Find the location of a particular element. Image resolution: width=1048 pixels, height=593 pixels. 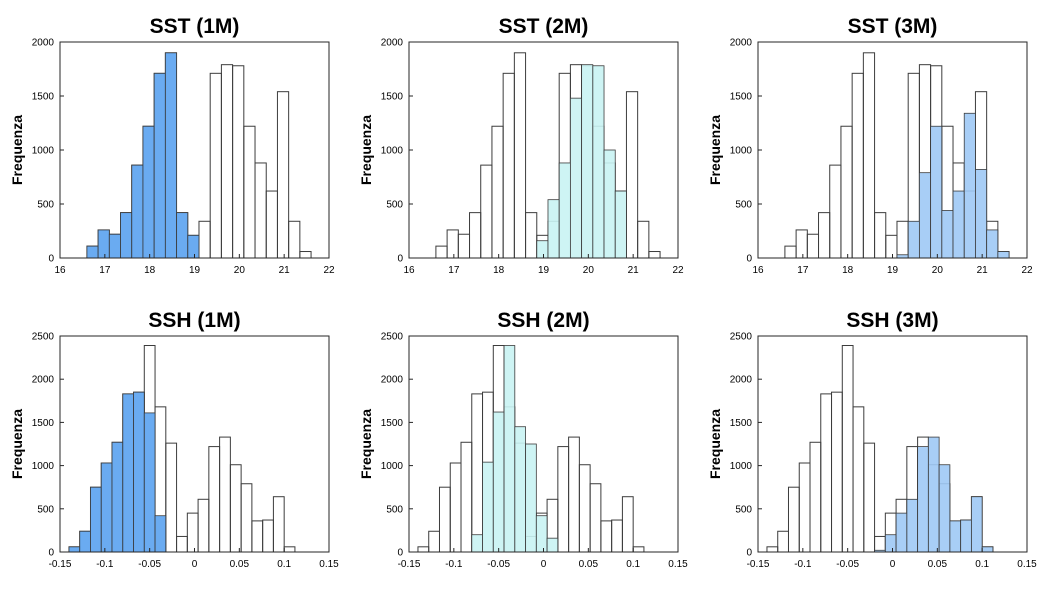

chart-title: SSH (2M) is located at coordinates (543, 320).